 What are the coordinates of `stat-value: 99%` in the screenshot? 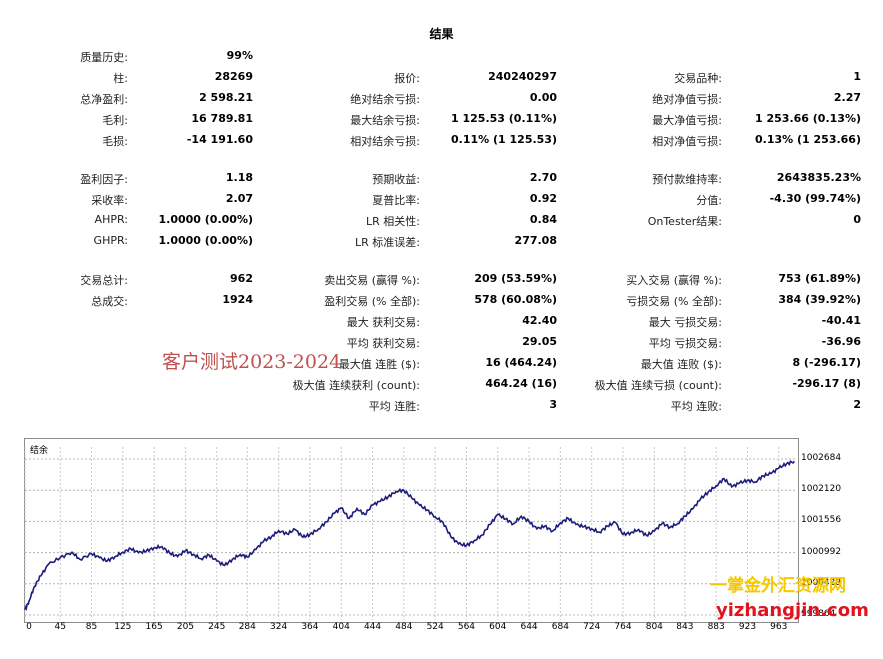 It's located at (239, 55).